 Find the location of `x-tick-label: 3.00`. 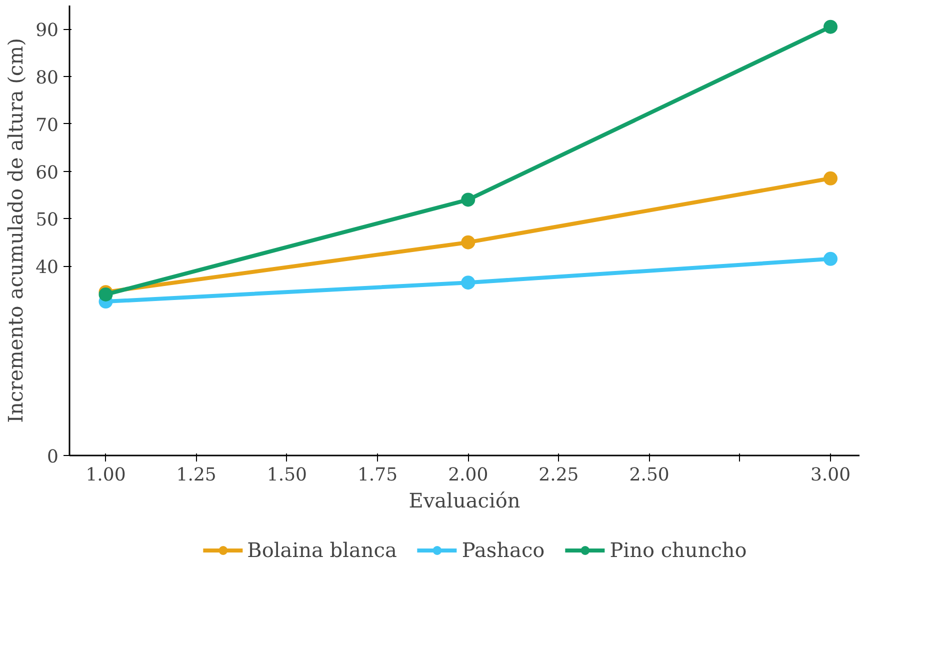

x-tick-label: 3.00 is located at coordinates (830, 475).